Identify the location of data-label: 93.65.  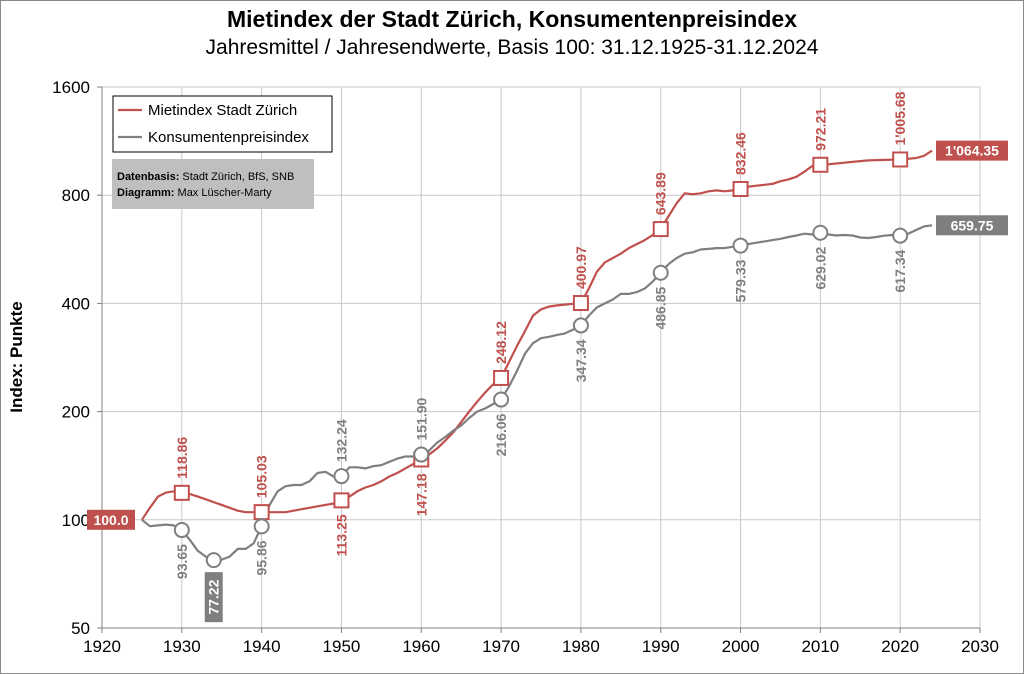
(182, 561).